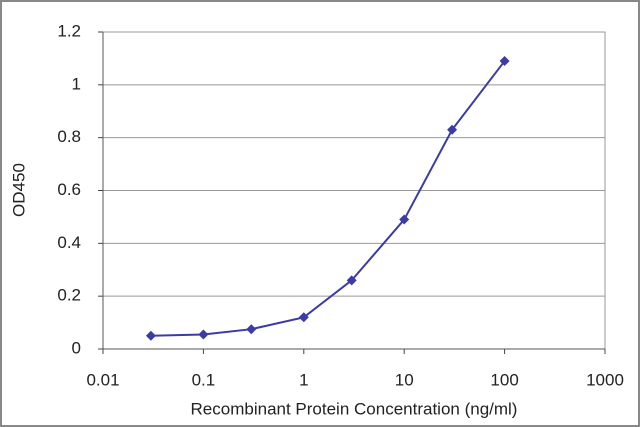 The image size is (640, 427). What do you see at coordinates (404, 379) in the screenshot?
I see `x-tick-label: 10` at bounding box center [404, 379].